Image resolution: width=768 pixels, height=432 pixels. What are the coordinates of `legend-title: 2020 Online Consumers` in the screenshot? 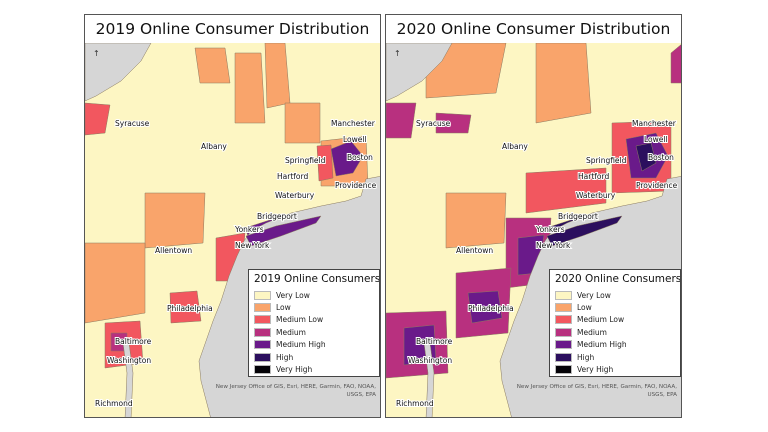 It's located at (618, 279).